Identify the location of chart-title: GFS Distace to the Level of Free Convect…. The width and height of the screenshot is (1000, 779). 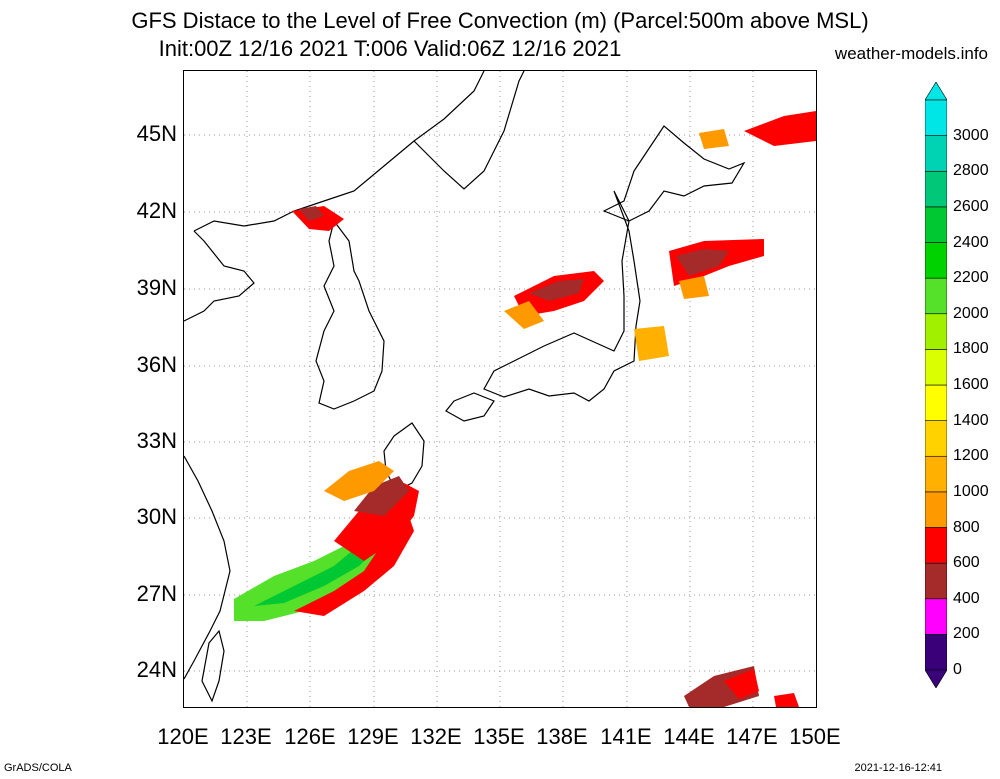
(500, 20).